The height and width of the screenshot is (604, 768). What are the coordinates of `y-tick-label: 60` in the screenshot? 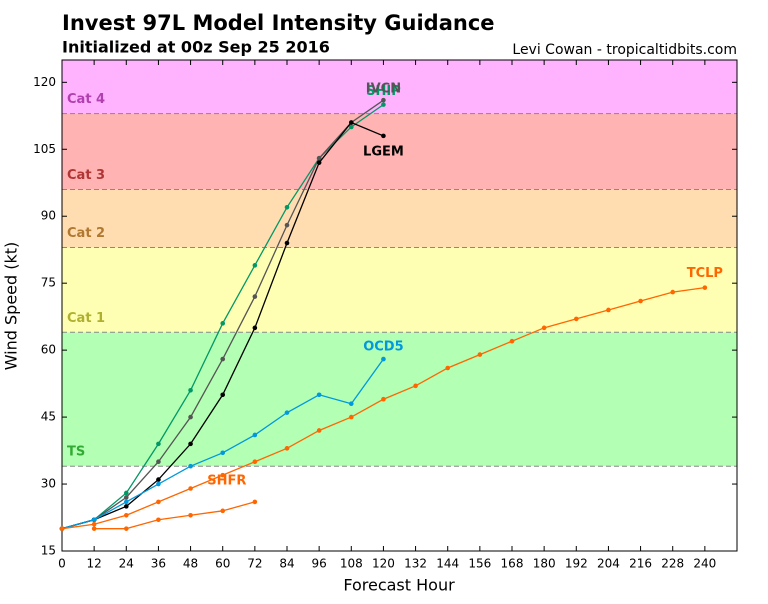 It's located at (48, 350).